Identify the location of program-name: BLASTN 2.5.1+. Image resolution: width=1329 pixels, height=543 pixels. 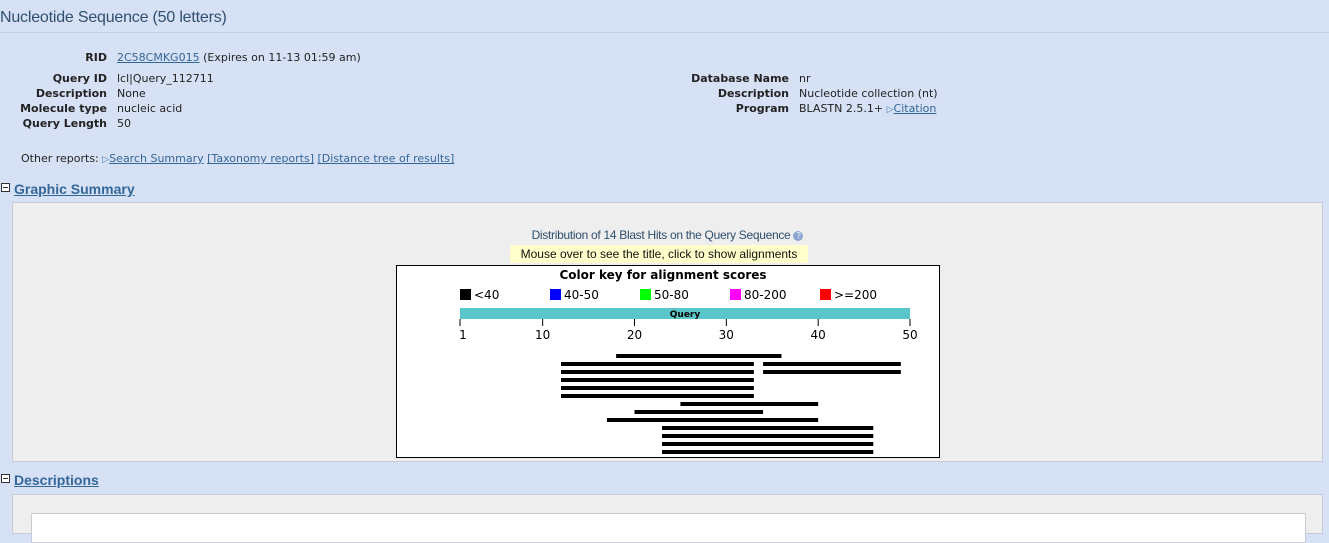
(841, 108).